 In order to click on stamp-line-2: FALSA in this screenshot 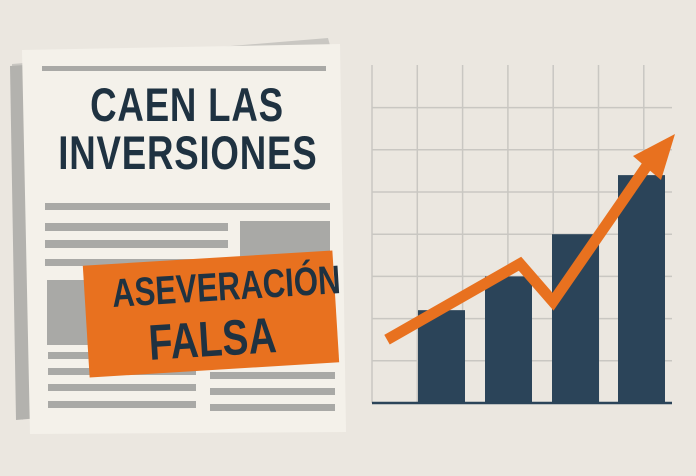, I will do `click(213, 339)`.